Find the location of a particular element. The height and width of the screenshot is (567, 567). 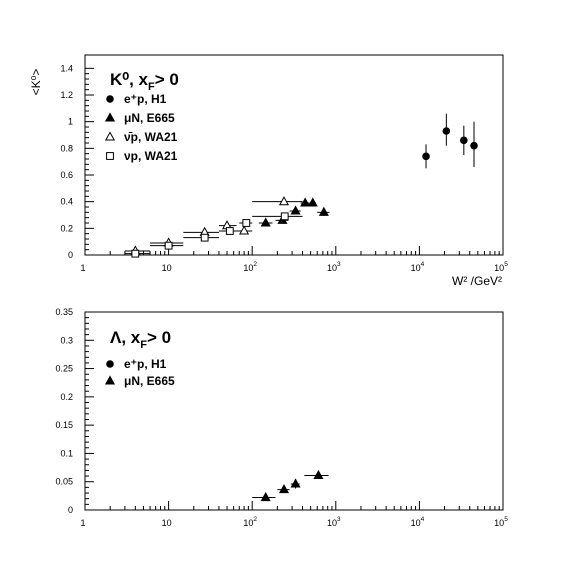

y-tick-label: 1.2 is located at coordinates (66, 95).